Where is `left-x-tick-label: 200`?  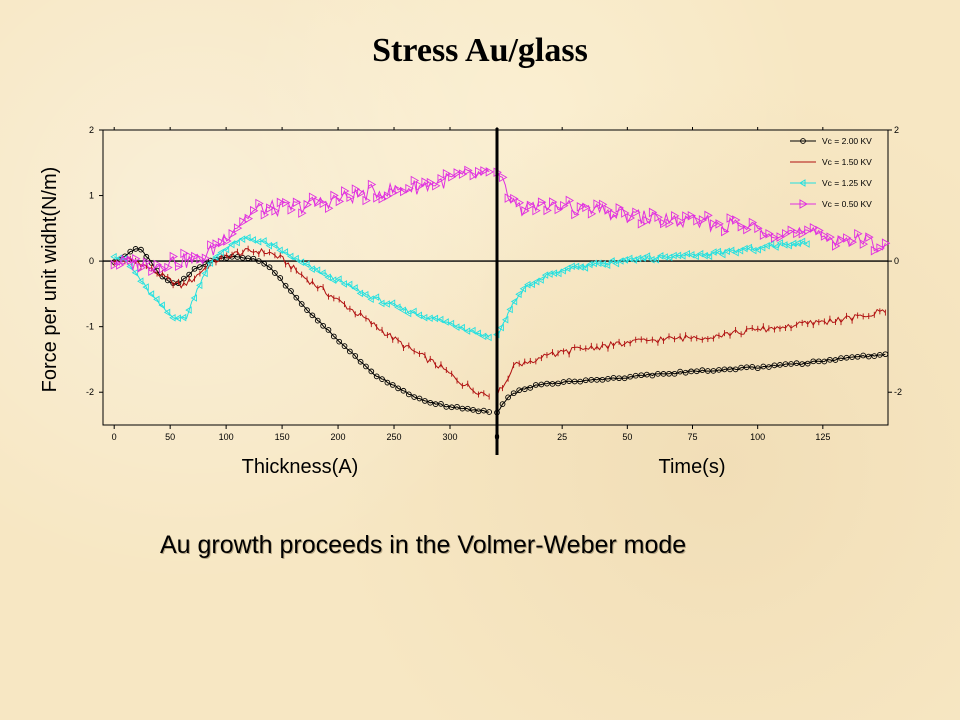 left-x-tick-label: 200 is located at coordinates (338, 437).